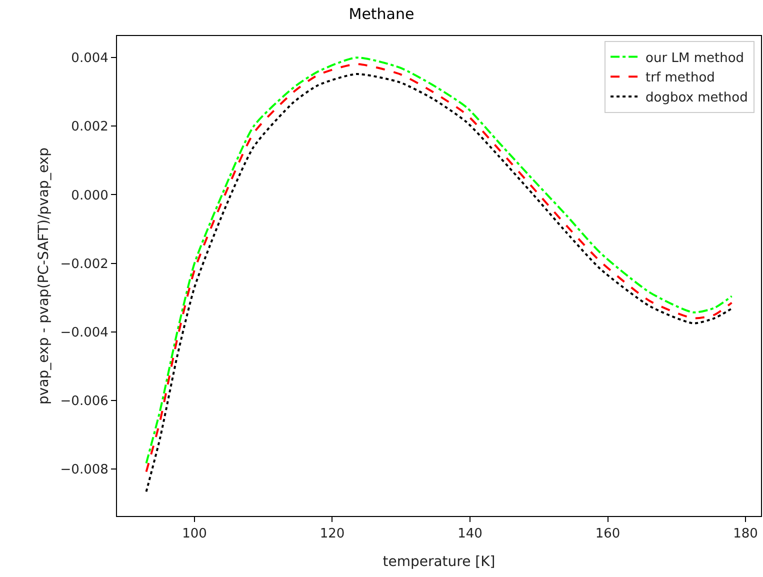  I want to click on y-tick-label: −0.002, so click(84, 264).